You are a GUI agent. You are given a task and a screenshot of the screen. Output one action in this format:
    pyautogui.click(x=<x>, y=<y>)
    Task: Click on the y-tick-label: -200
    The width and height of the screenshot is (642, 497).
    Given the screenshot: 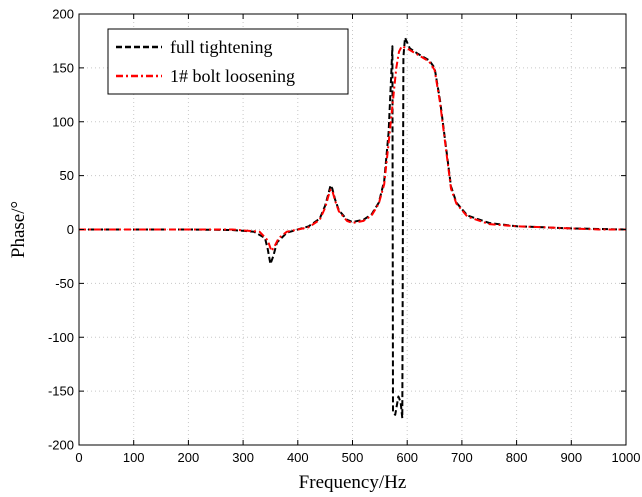 What is the action you would take?
    pyautogui.click(x=61, y=445)
    